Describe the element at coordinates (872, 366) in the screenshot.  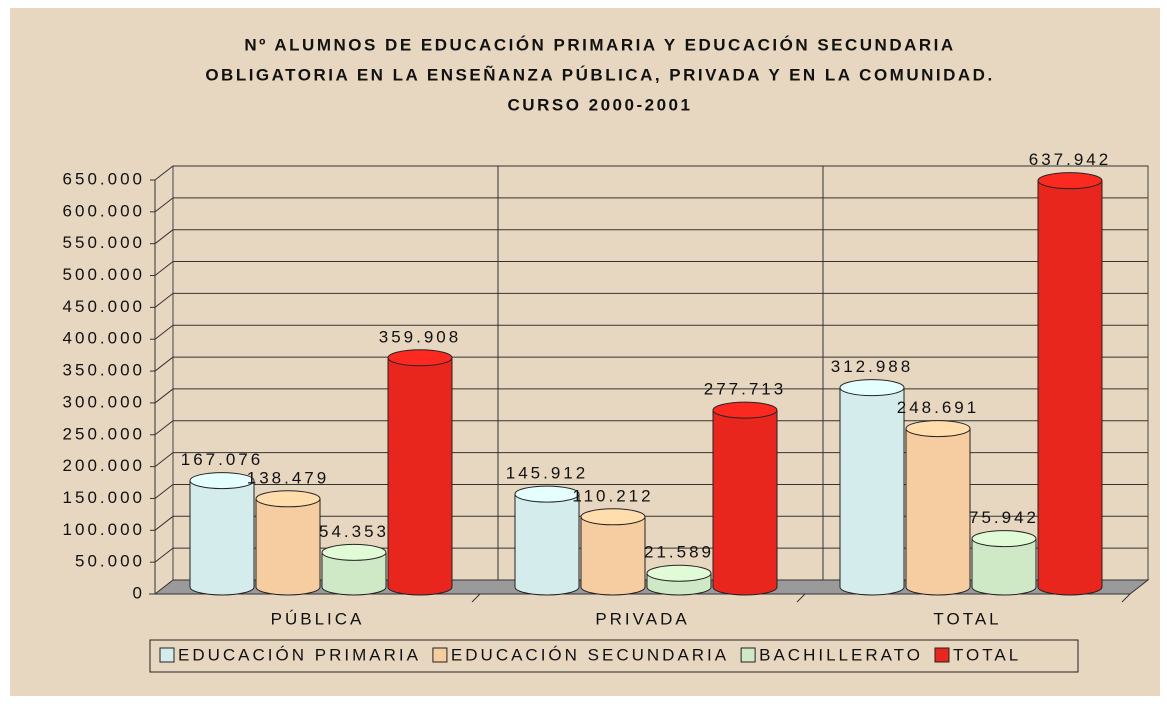
I see `value-label: 312.988` at that location.